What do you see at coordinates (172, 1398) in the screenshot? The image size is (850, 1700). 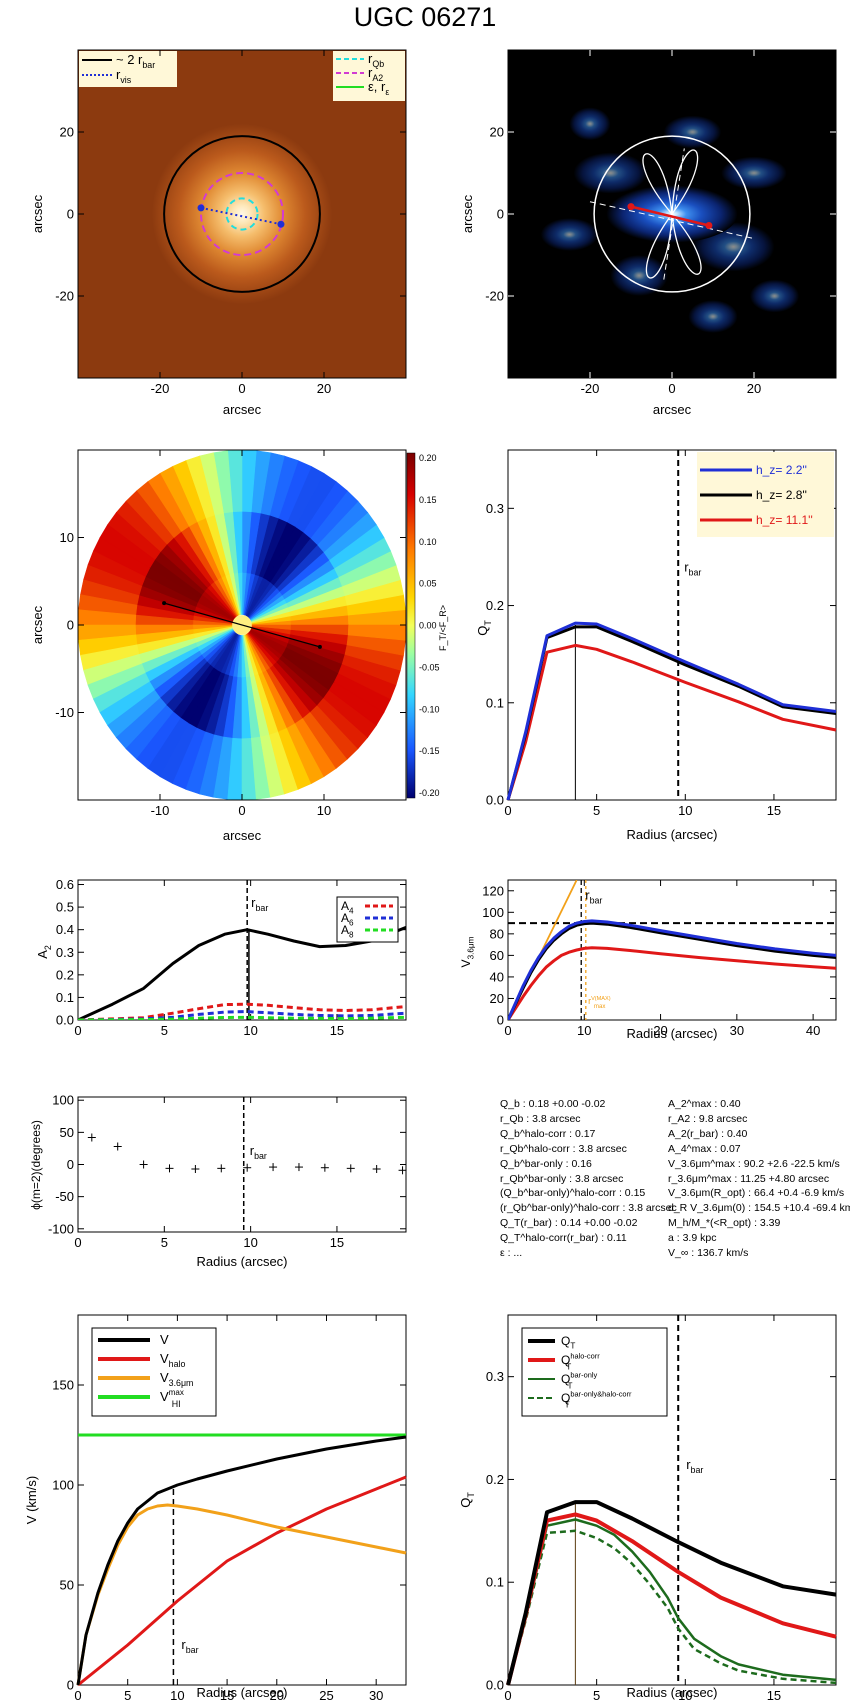 I see `rc-legend-label: Vmax HI` at bounding box center [172, 1398].